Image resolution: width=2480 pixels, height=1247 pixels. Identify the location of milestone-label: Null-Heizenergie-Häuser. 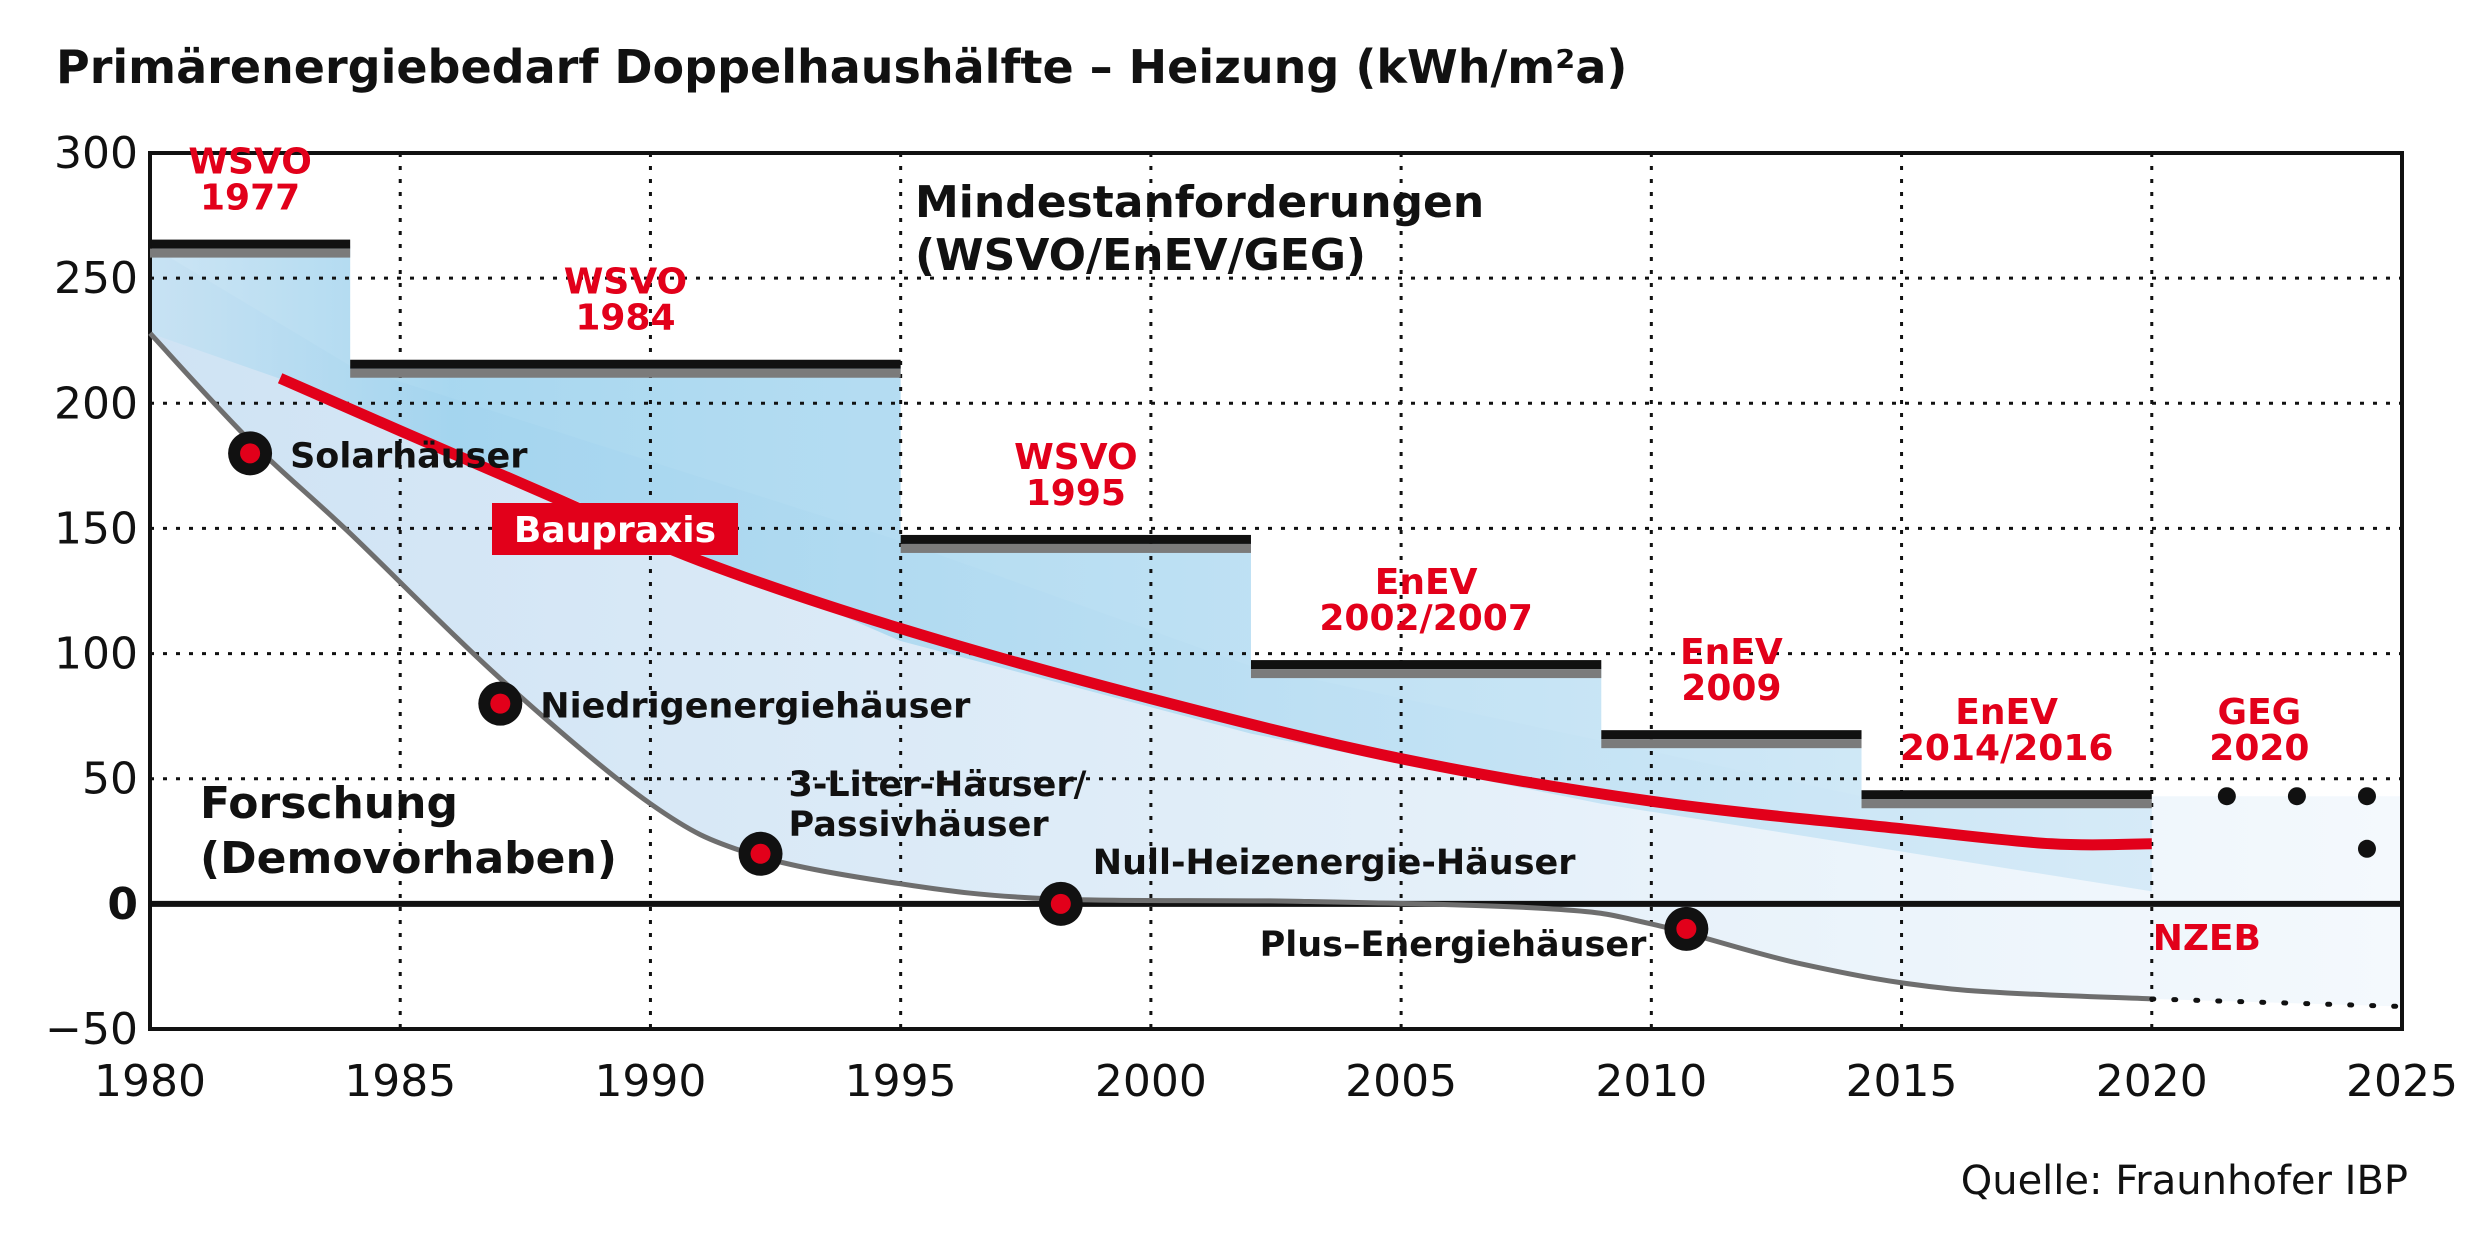
(1334, 863).